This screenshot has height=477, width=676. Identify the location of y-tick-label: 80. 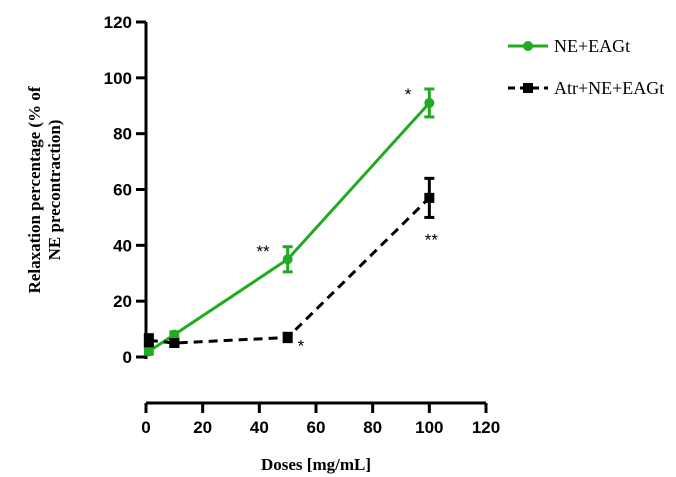
(122, 134).